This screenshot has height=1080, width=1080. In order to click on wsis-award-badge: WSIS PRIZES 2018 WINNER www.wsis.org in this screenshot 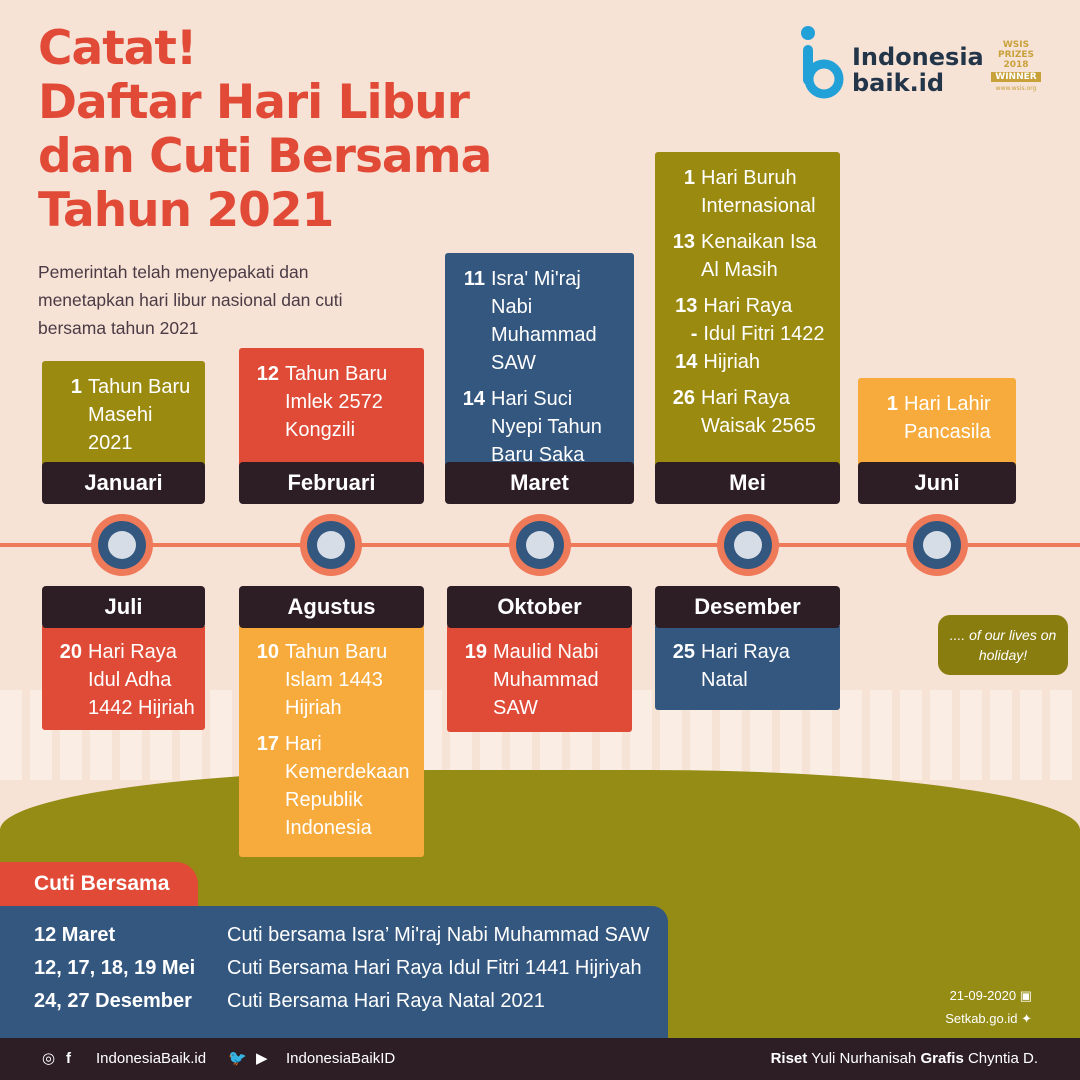, I will do `click(1016, 71)`.